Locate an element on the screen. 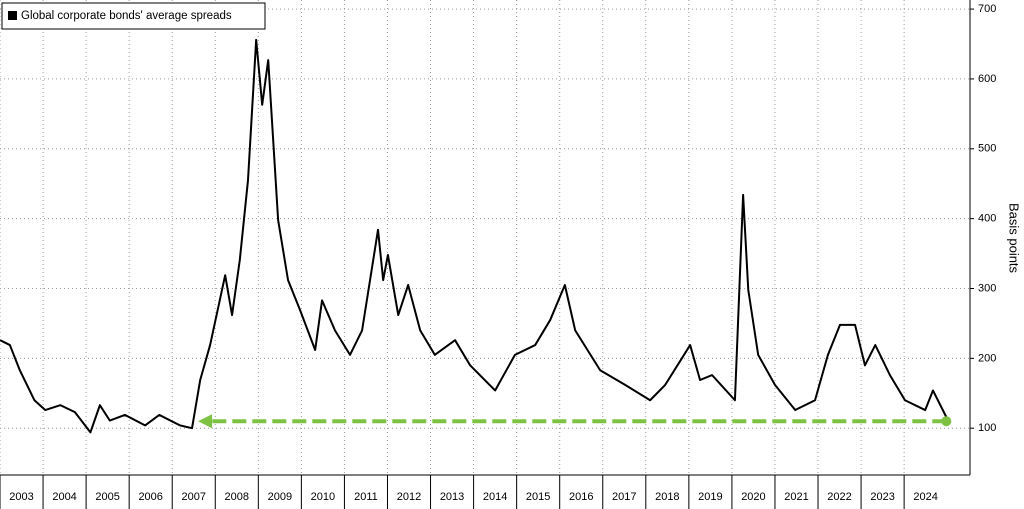 This screenshot has width=1024, height=509. y-tick-label: 200 is located at coordinates (987, 358).